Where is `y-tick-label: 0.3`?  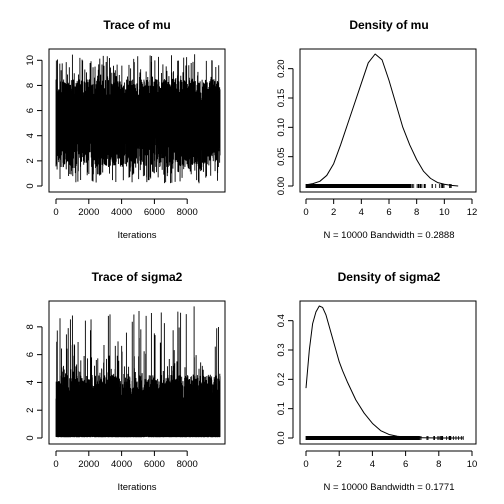 y-tick-label: 0.3 is located at coordinates (281, 349).